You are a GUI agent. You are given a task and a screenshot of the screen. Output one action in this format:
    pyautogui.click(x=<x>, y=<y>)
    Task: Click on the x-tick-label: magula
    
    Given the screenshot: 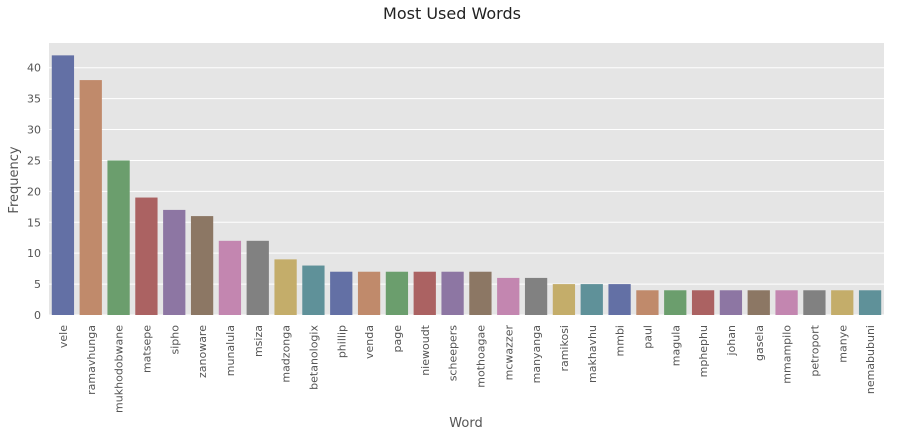 What is the action you would take?
    pyautogui.click(x=675, y=345)
    